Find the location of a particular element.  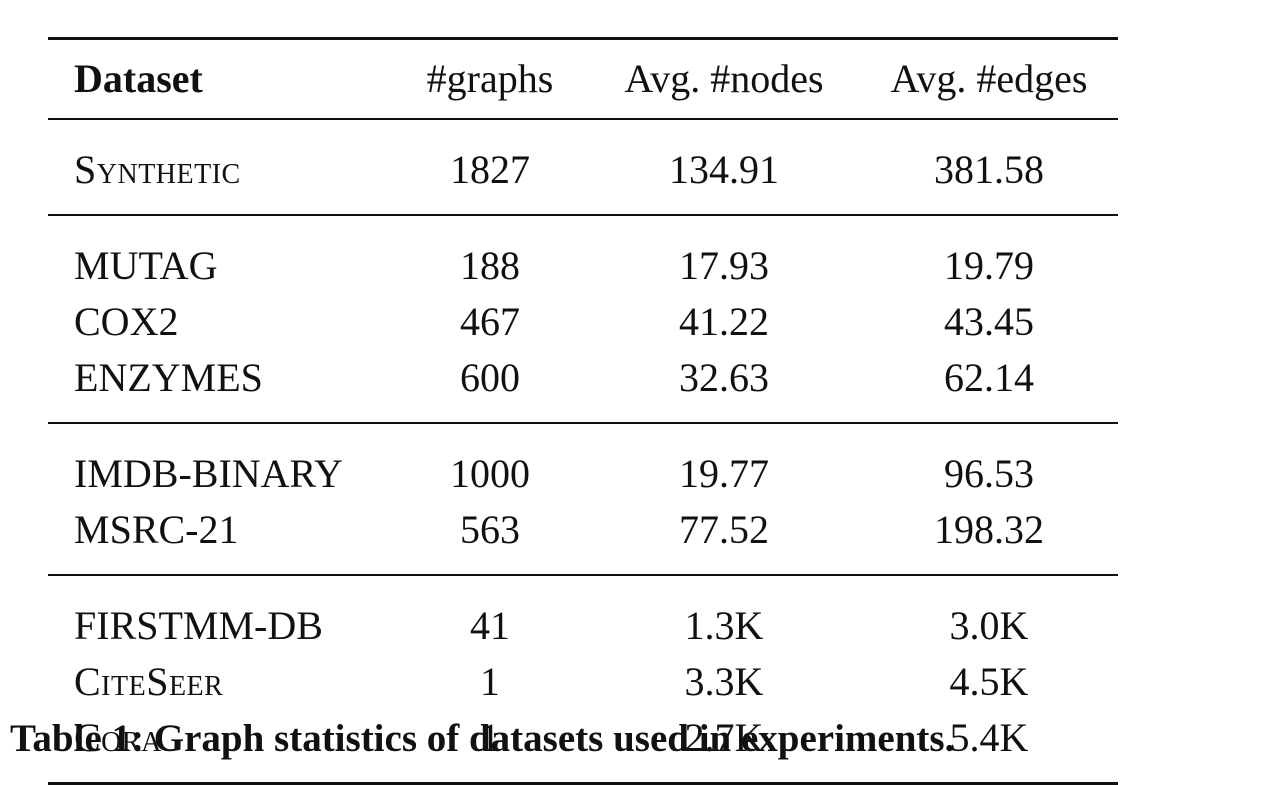

cell-avg-nodes: 32.63 is located at coordinates (724, 377).